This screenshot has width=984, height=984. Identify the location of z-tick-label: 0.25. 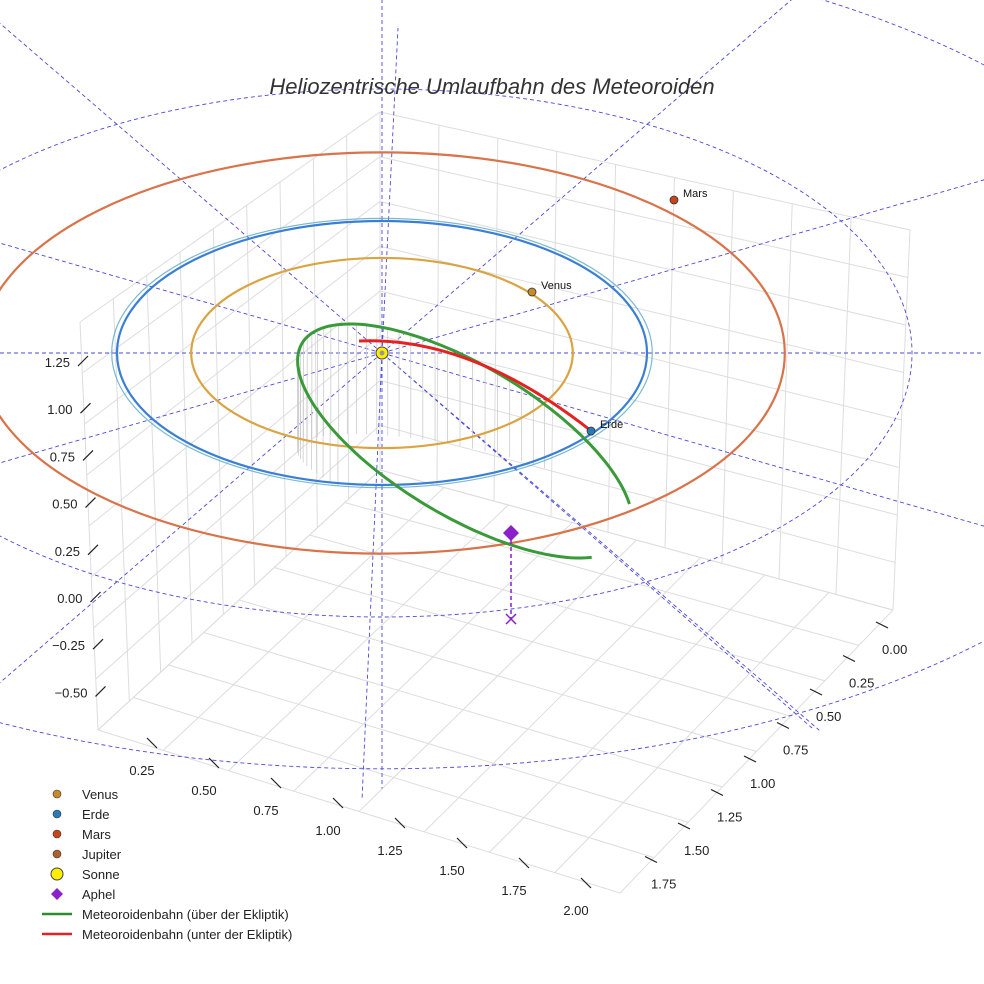
(67, 551).